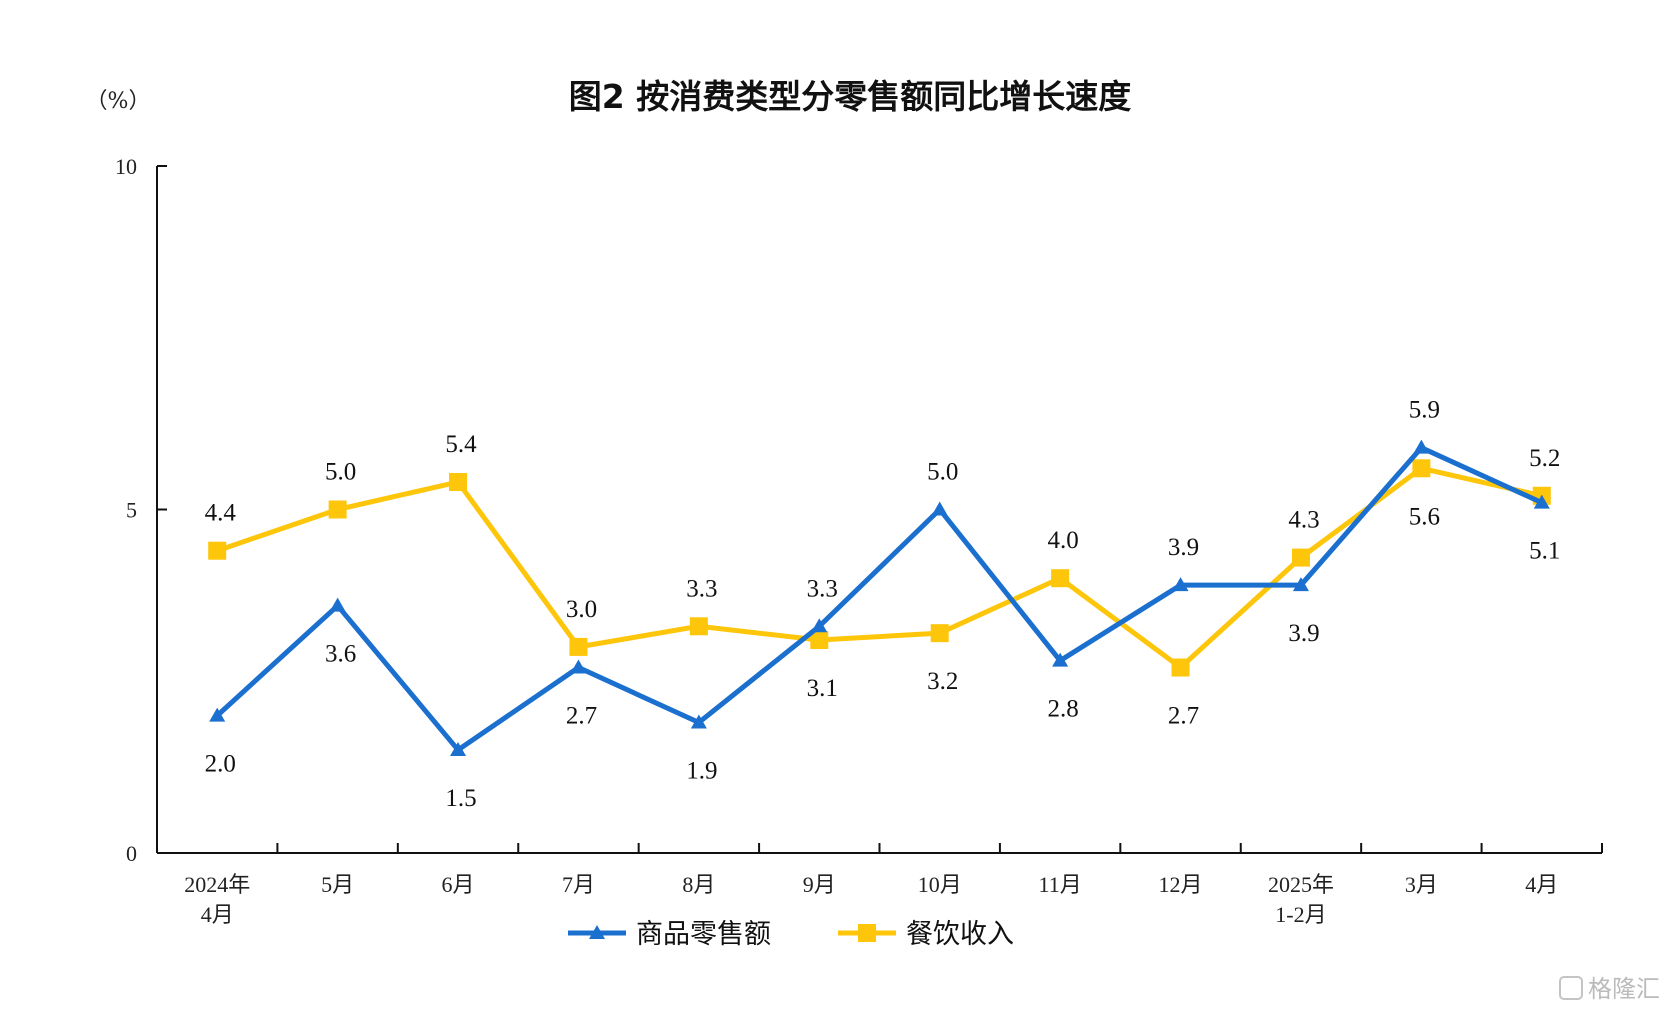  Describe the element at coordinates (701, 770) in the screenshot. I see `goods-data-label: 1.9` at that location.